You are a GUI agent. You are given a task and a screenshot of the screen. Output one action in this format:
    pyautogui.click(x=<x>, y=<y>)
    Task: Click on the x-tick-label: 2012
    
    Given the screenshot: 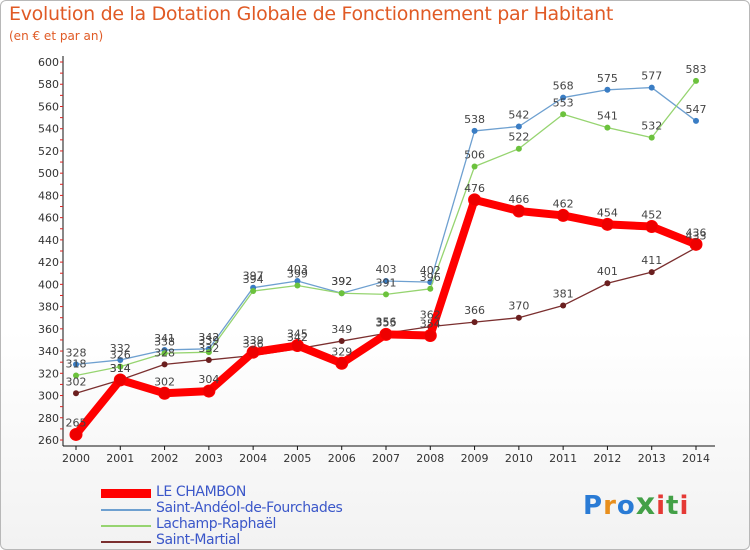 What is the action you would take?
    pyautogui.click(x=607, y=458)
    